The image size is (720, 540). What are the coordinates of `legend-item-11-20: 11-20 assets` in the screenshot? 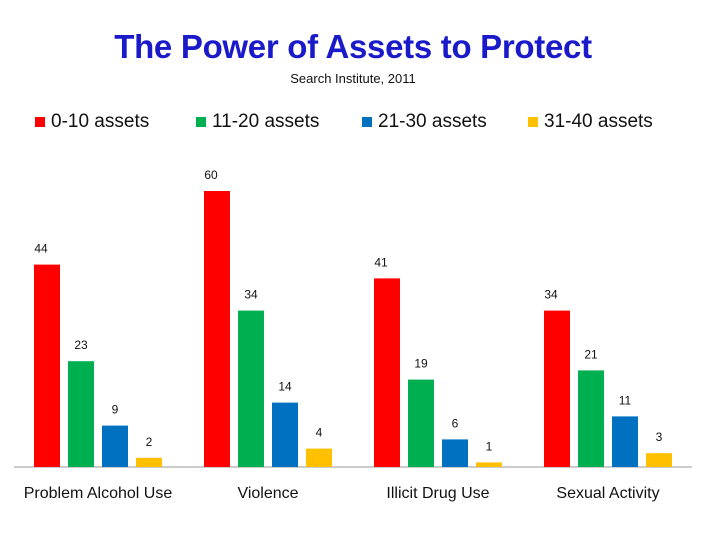 It's located at (257, 122).